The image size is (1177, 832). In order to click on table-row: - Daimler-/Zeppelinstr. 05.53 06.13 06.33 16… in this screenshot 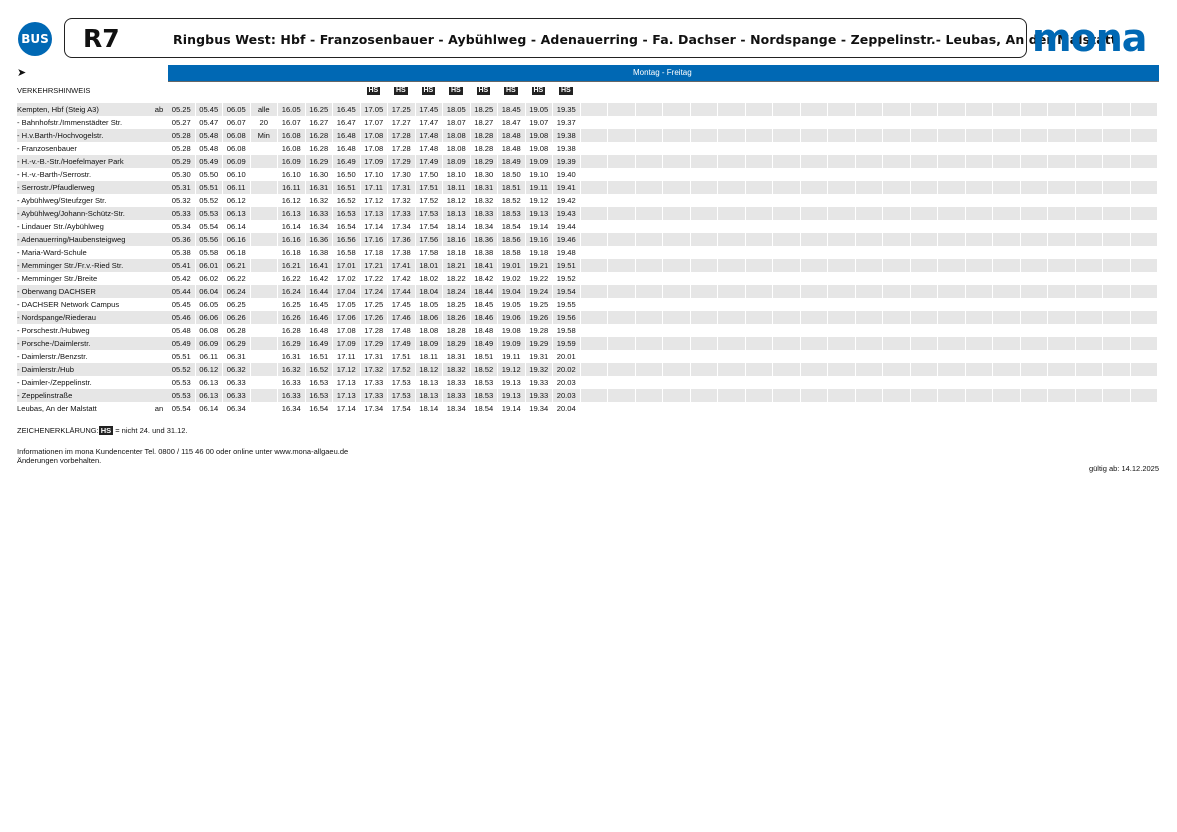, I will do `click(588, 382)`.